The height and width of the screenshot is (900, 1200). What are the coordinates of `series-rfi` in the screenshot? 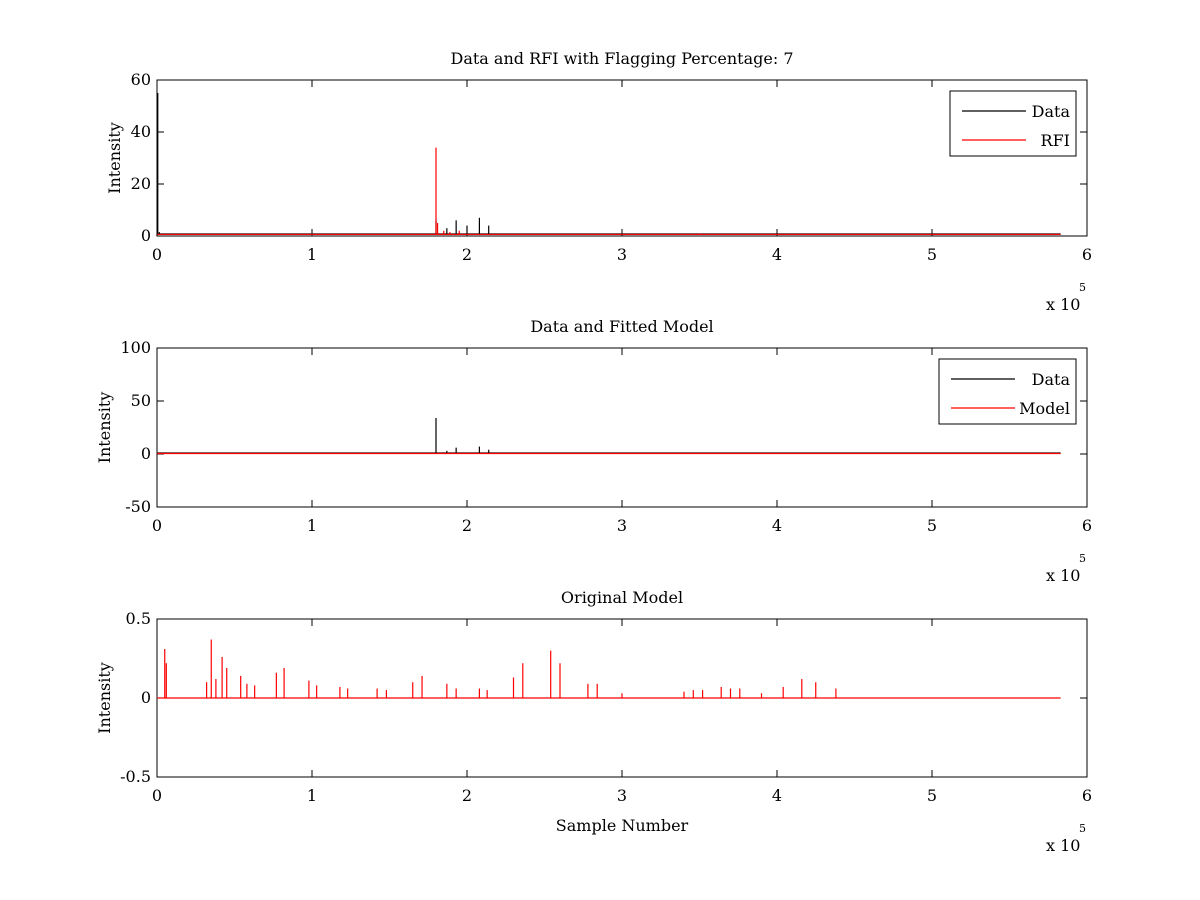 It's located at (609, 191).